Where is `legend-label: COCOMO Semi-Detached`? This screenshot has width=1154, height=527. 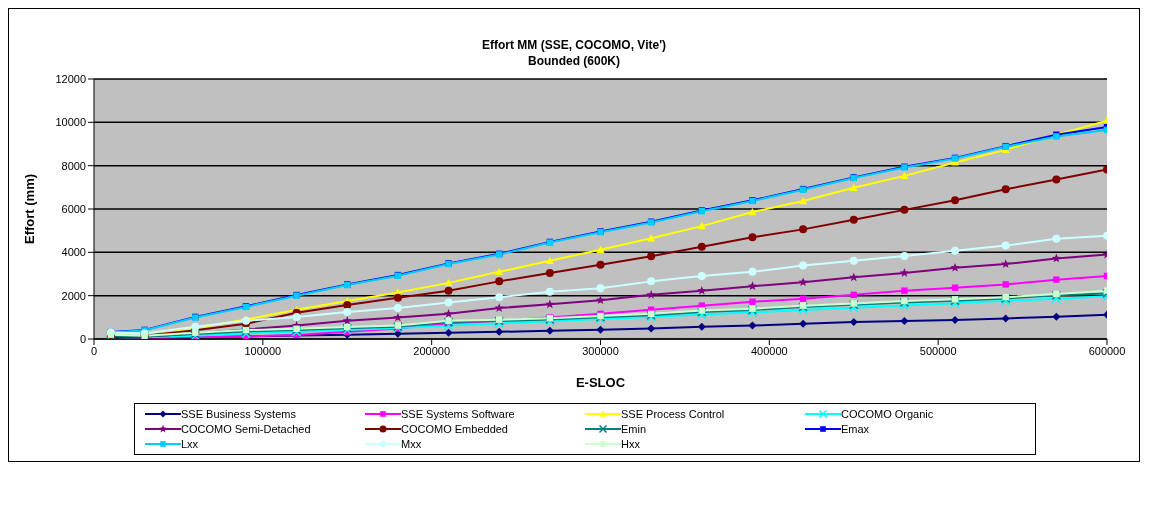 legend-label: COCOMO Semi-Detached is located at coordinates (246, 429).